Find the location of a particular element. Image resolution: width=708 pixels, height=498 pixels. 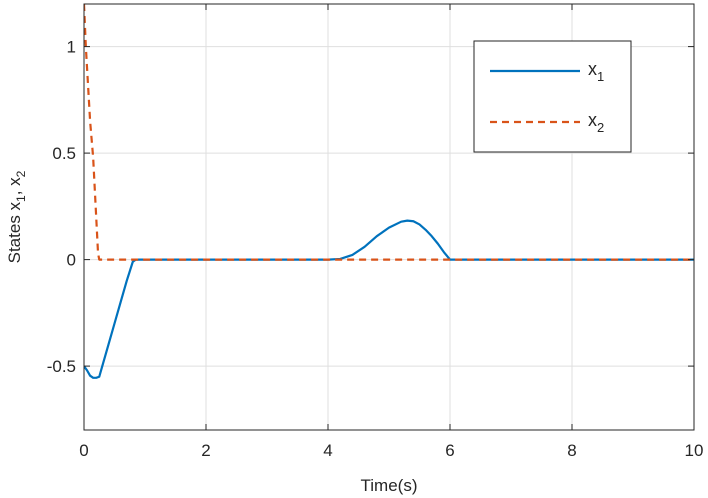

legend: x1 x2 is located at coordinates (552, 96).